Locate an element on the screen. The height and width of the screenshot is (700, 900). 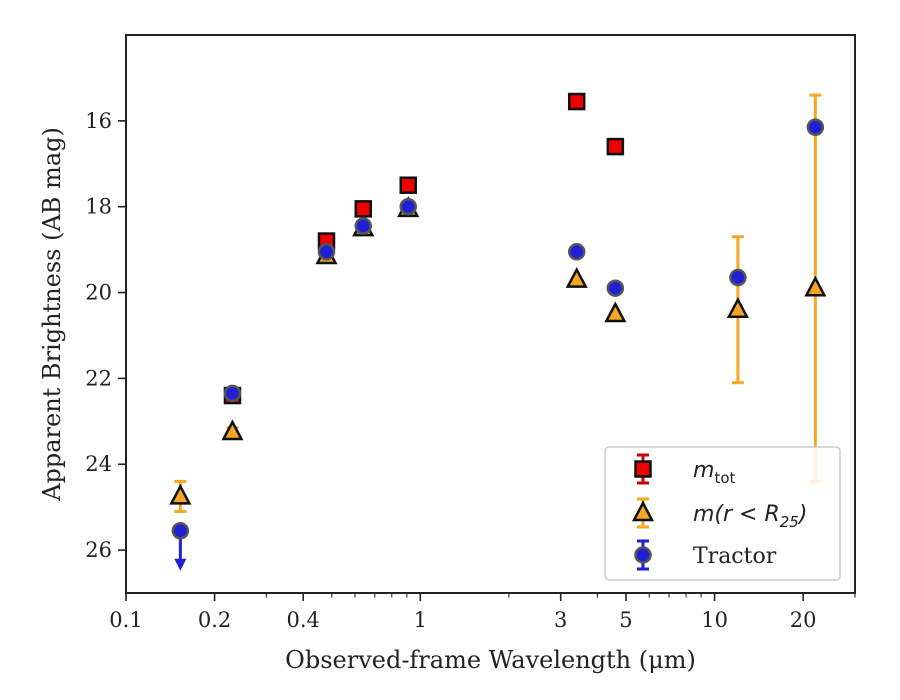
upper-limit-arrowhead is located at coordinates (180, 564).